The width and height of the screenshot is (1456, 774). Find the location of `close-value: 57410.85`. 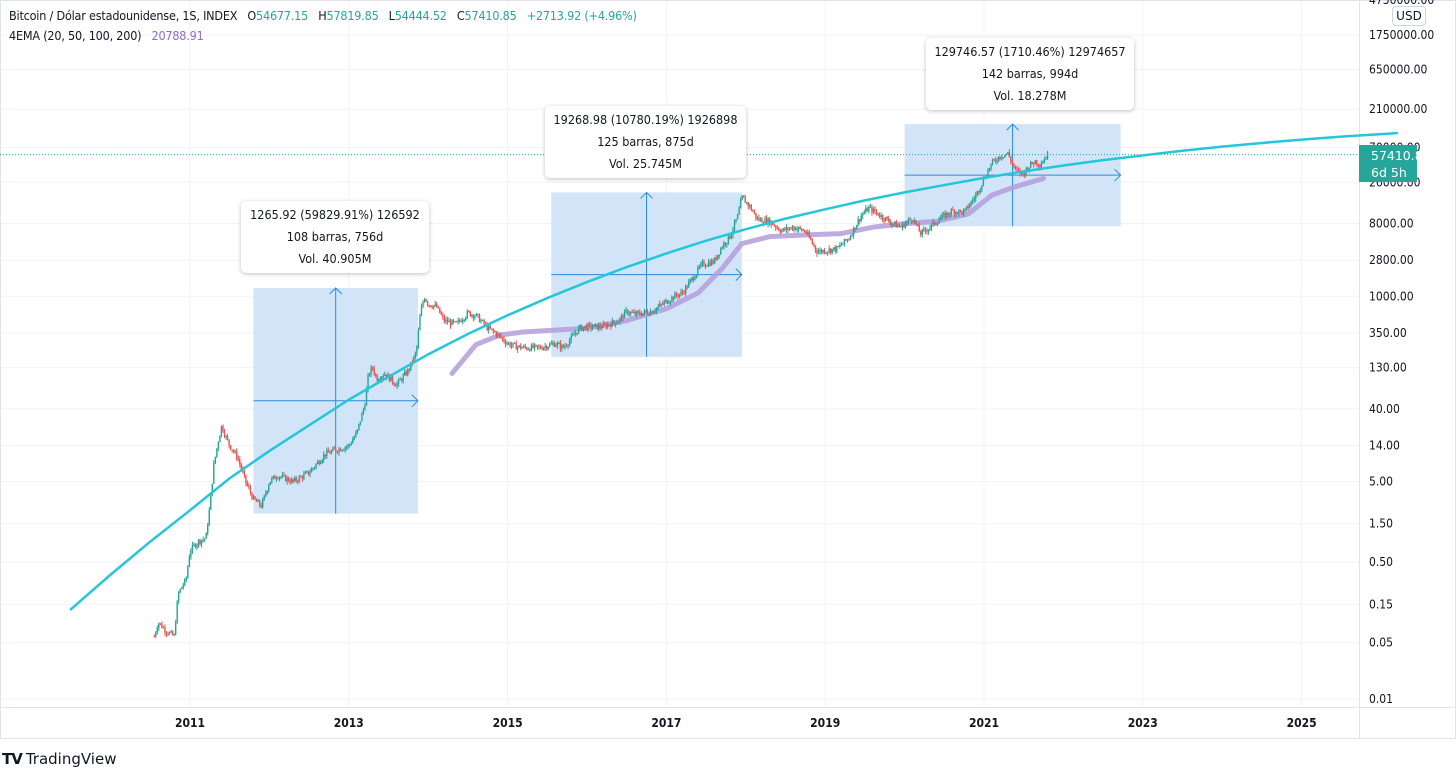

close-value: 57410.85 is located at coordinates (490, 15).